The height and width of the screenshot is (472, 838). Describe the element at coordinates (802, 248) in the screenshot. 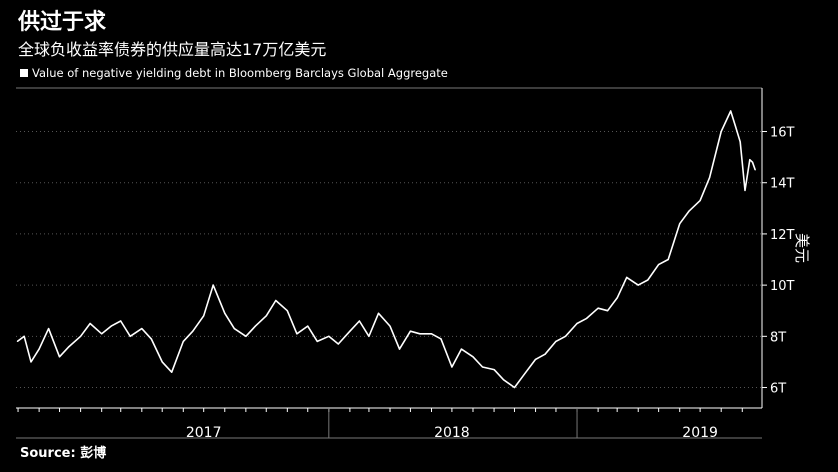

I see `y-axis-label: 美元` at that location.